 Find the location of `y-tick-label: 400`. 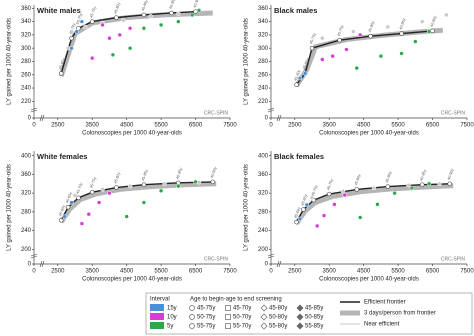

y-tick-label: 400 is located at coordinates (263, 156).